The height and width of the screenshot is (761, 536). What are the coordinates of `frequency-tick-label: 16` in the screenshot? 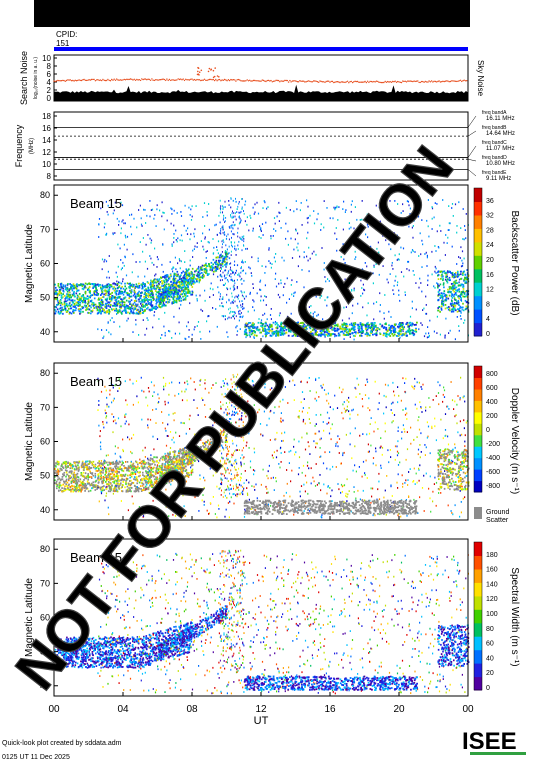 It's located at (46, 128).